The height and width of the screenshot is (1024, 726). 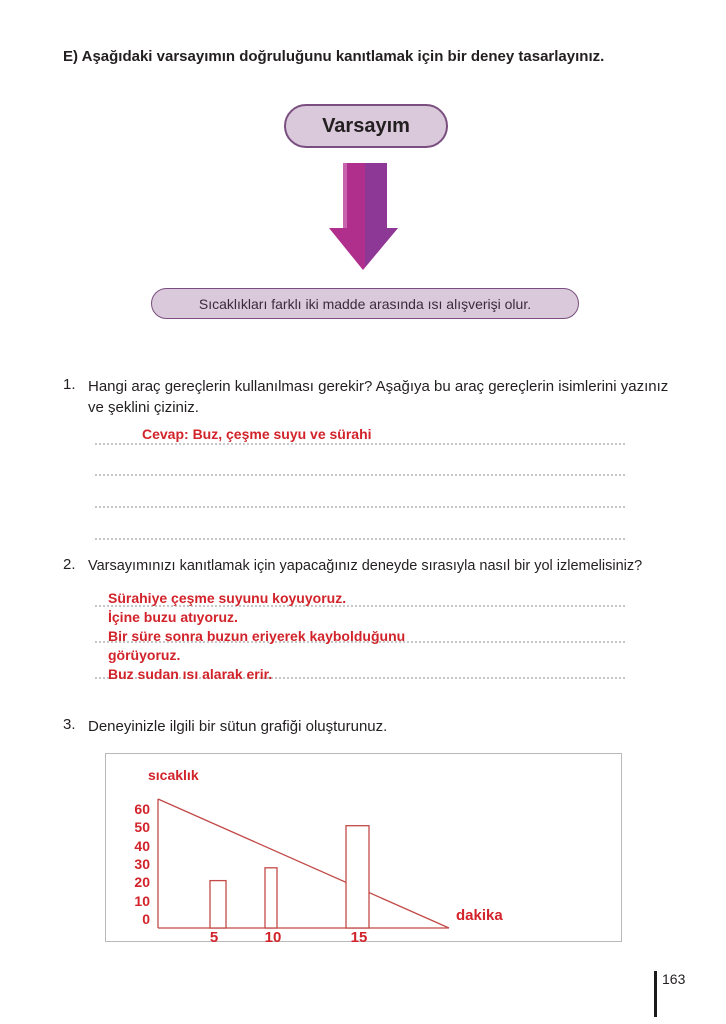 What do you see at coordinates (214, 937) in the screenshot?
I see `x-tick: 5` at bounding box center [214, 937].